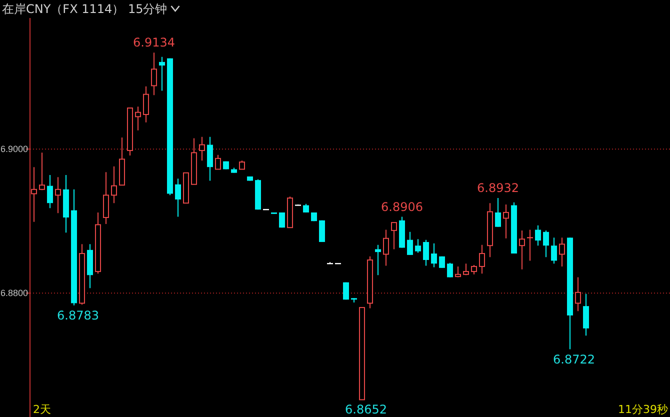 The height and width of the screenshot is (417, 670). What do you see at coordinates (14, 149) in the screenshot?
I see `y-tick-label: 6.9000` at bounding box center [14, 149].